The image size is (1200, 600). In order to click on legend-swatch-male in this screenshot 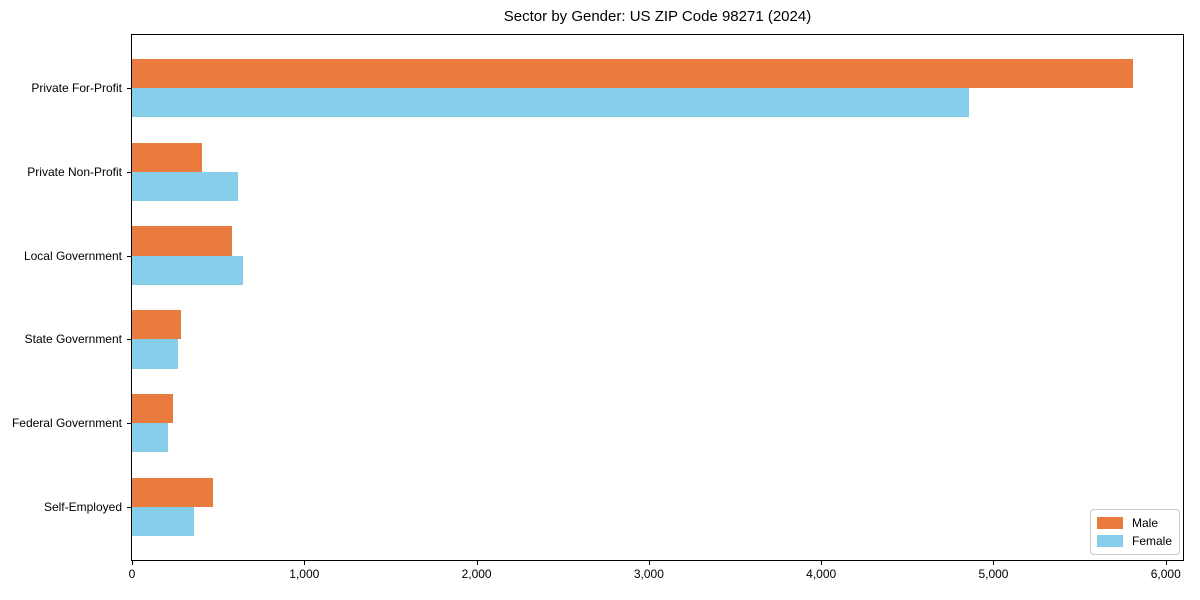, I will do `click(1110, 523)`.